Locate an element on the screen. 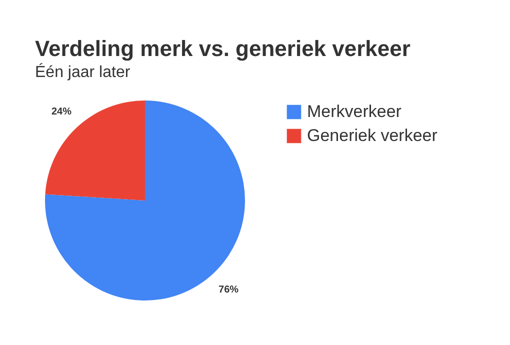 The height and width of the screenshot is (345, 510). pie-slice is located at coordinates (95, 150).